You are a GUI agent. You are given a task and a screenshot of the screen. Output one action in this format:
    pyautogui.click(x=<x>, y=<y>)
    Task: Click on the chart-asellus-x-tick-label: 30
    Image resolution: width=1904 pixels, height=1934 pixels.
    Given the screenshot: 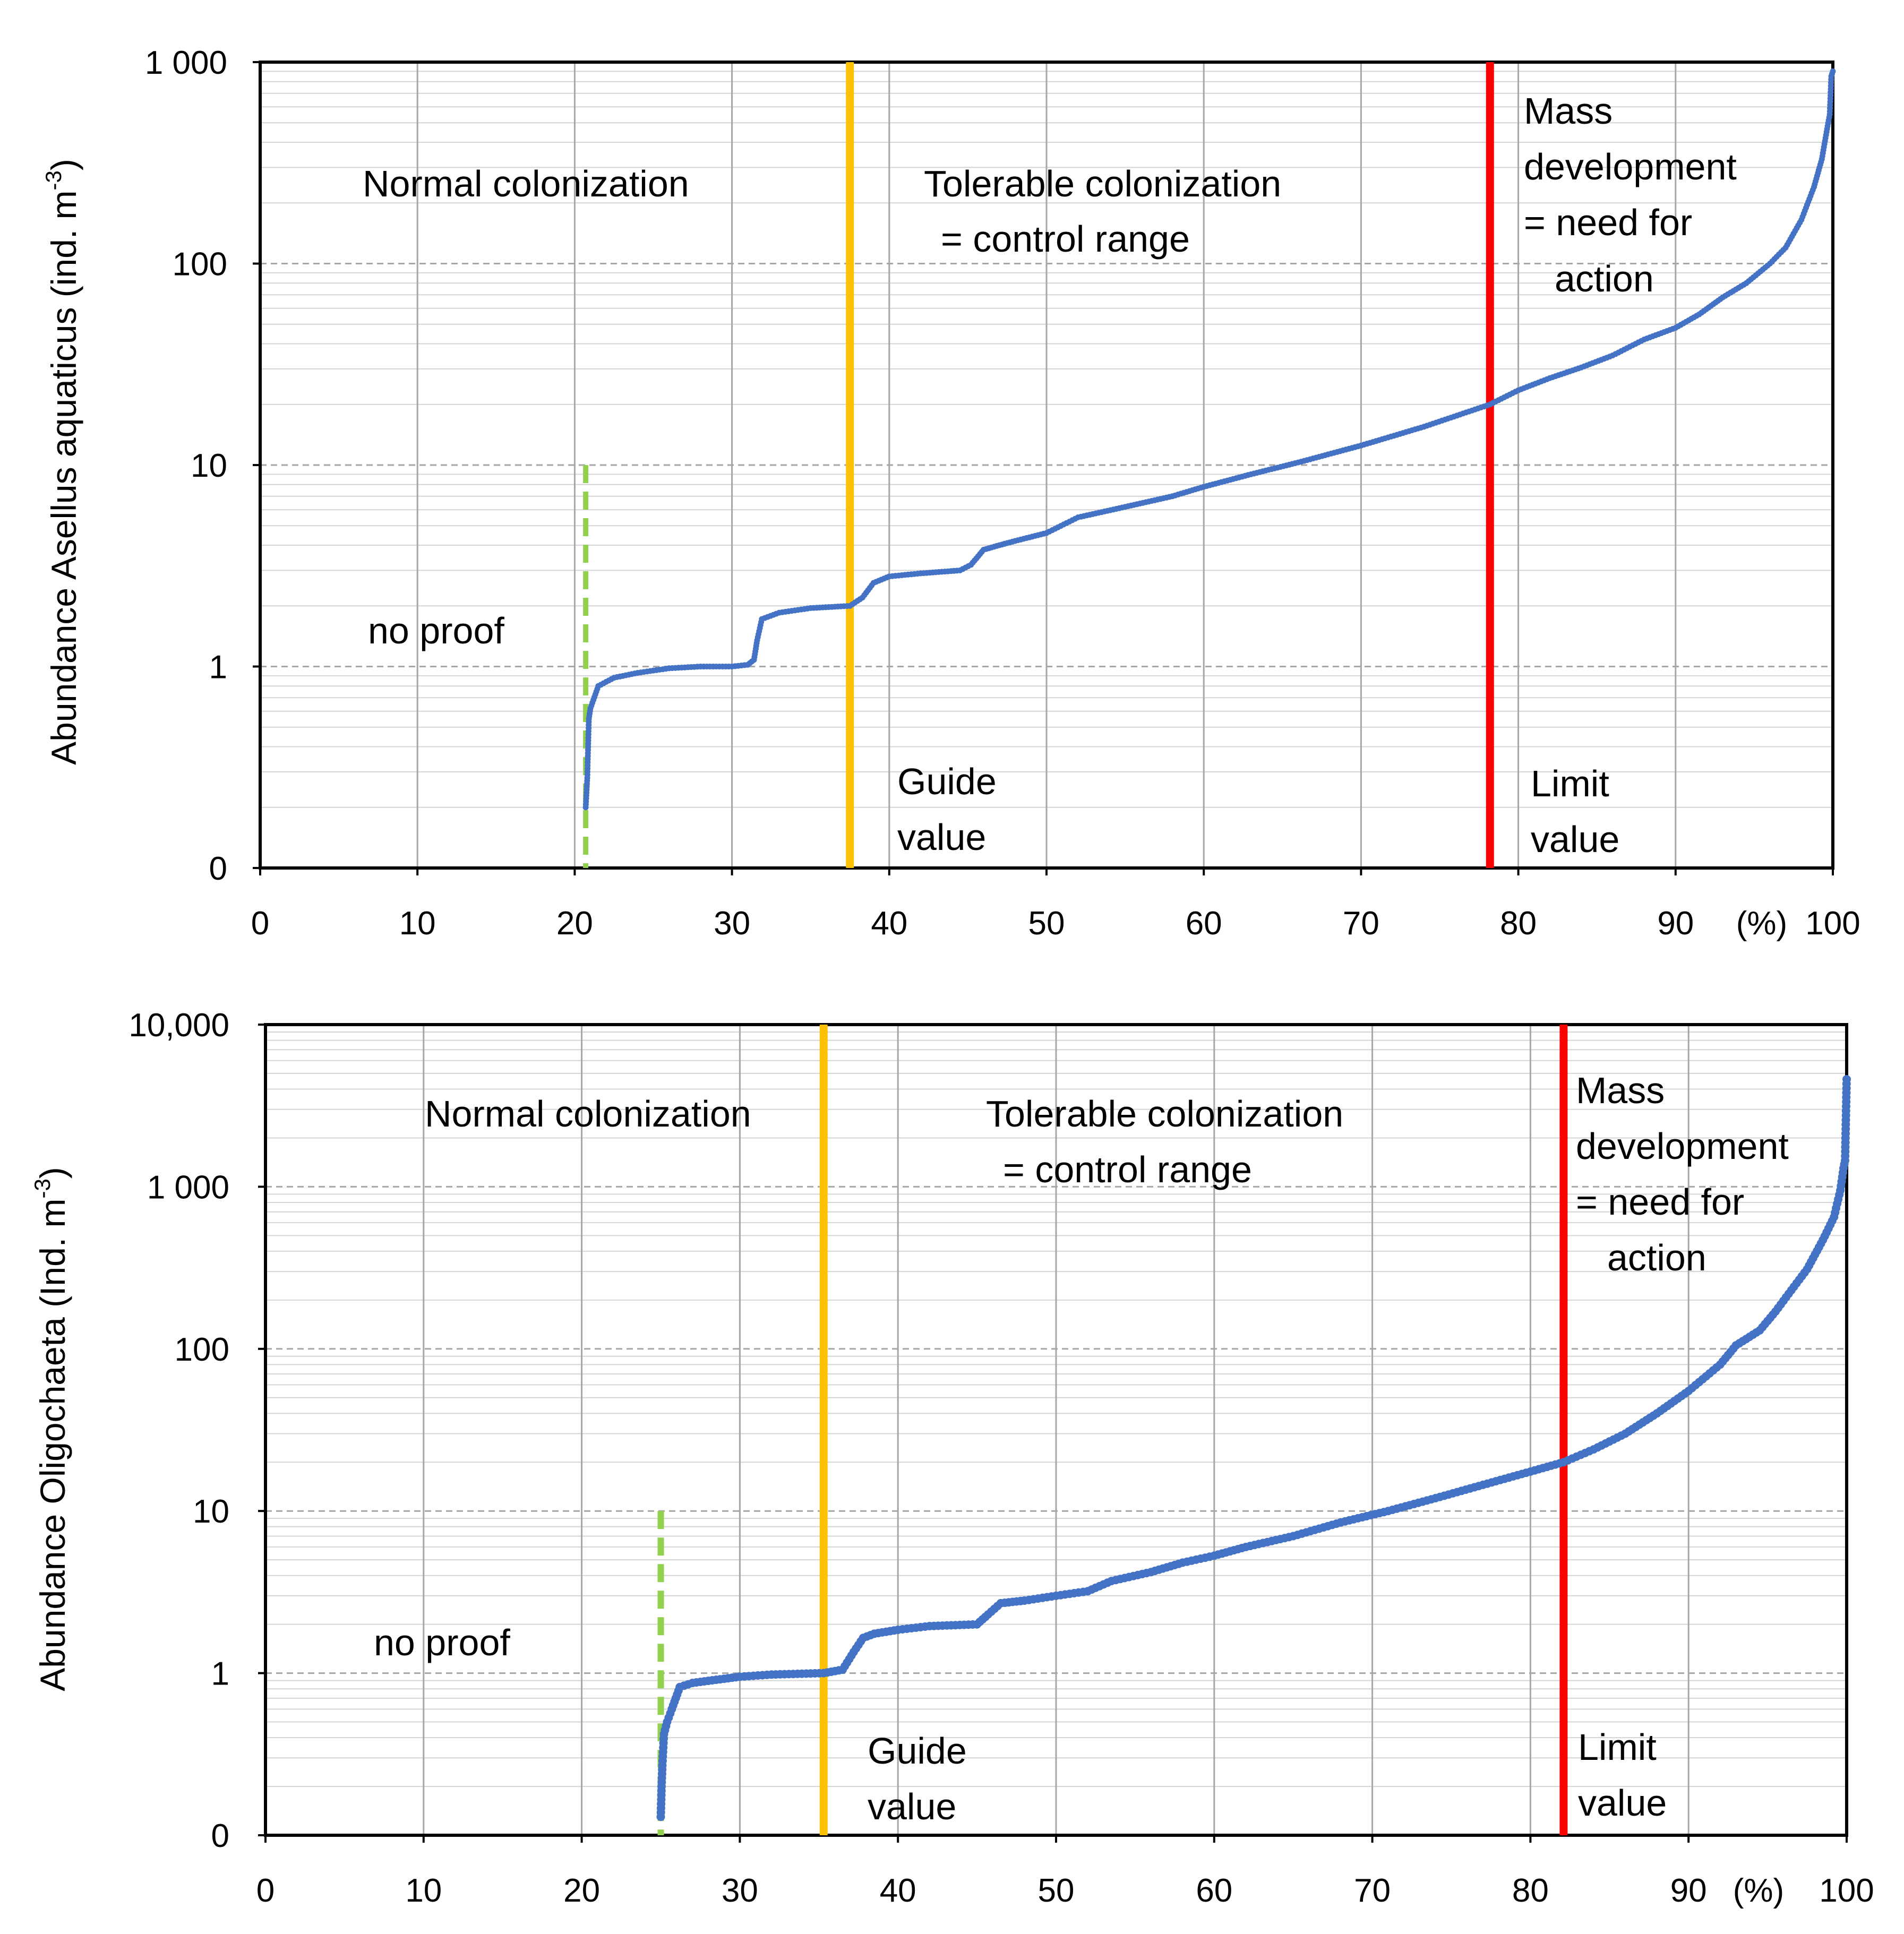 What is the action you would take?
    pyautogui.click(x=732, y=924)
    